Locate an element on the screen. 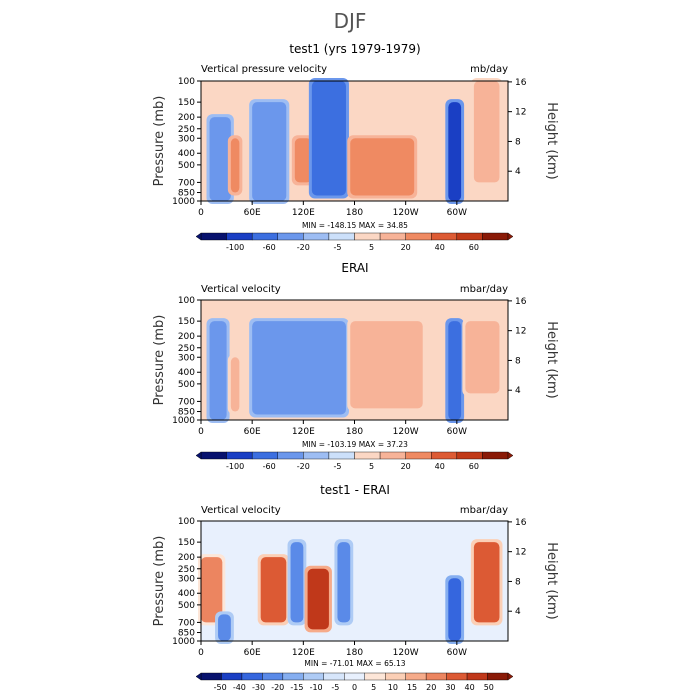 The height and width of the screenshot is (700, 700). colorbar-label: -20 is located at coordinates (303, 466).